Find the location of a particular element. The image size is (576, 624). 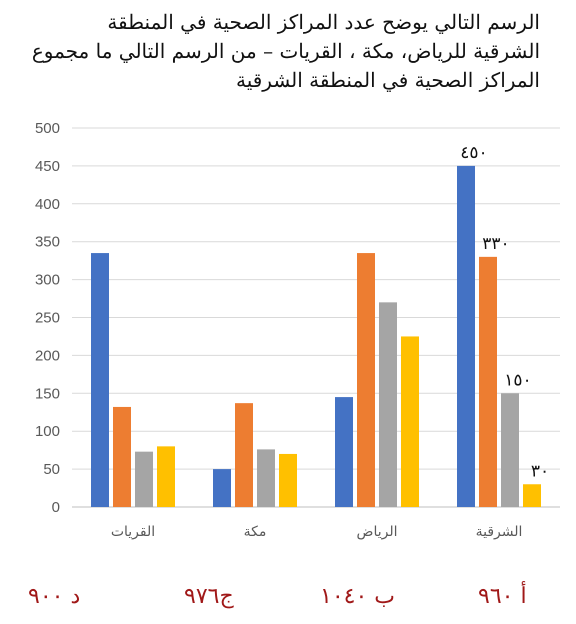

y-tick-label: 300 is located at coordinates (47, 280).